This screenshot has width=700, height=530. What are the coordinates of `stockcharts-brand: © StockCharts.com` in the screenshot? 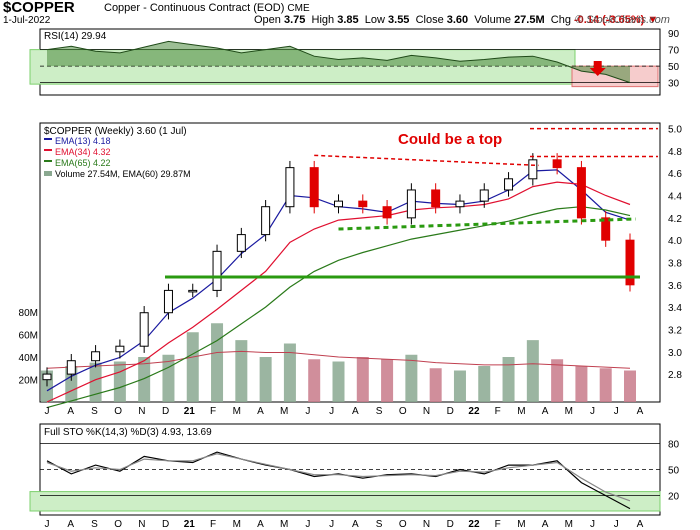 It's located at (622, 20).